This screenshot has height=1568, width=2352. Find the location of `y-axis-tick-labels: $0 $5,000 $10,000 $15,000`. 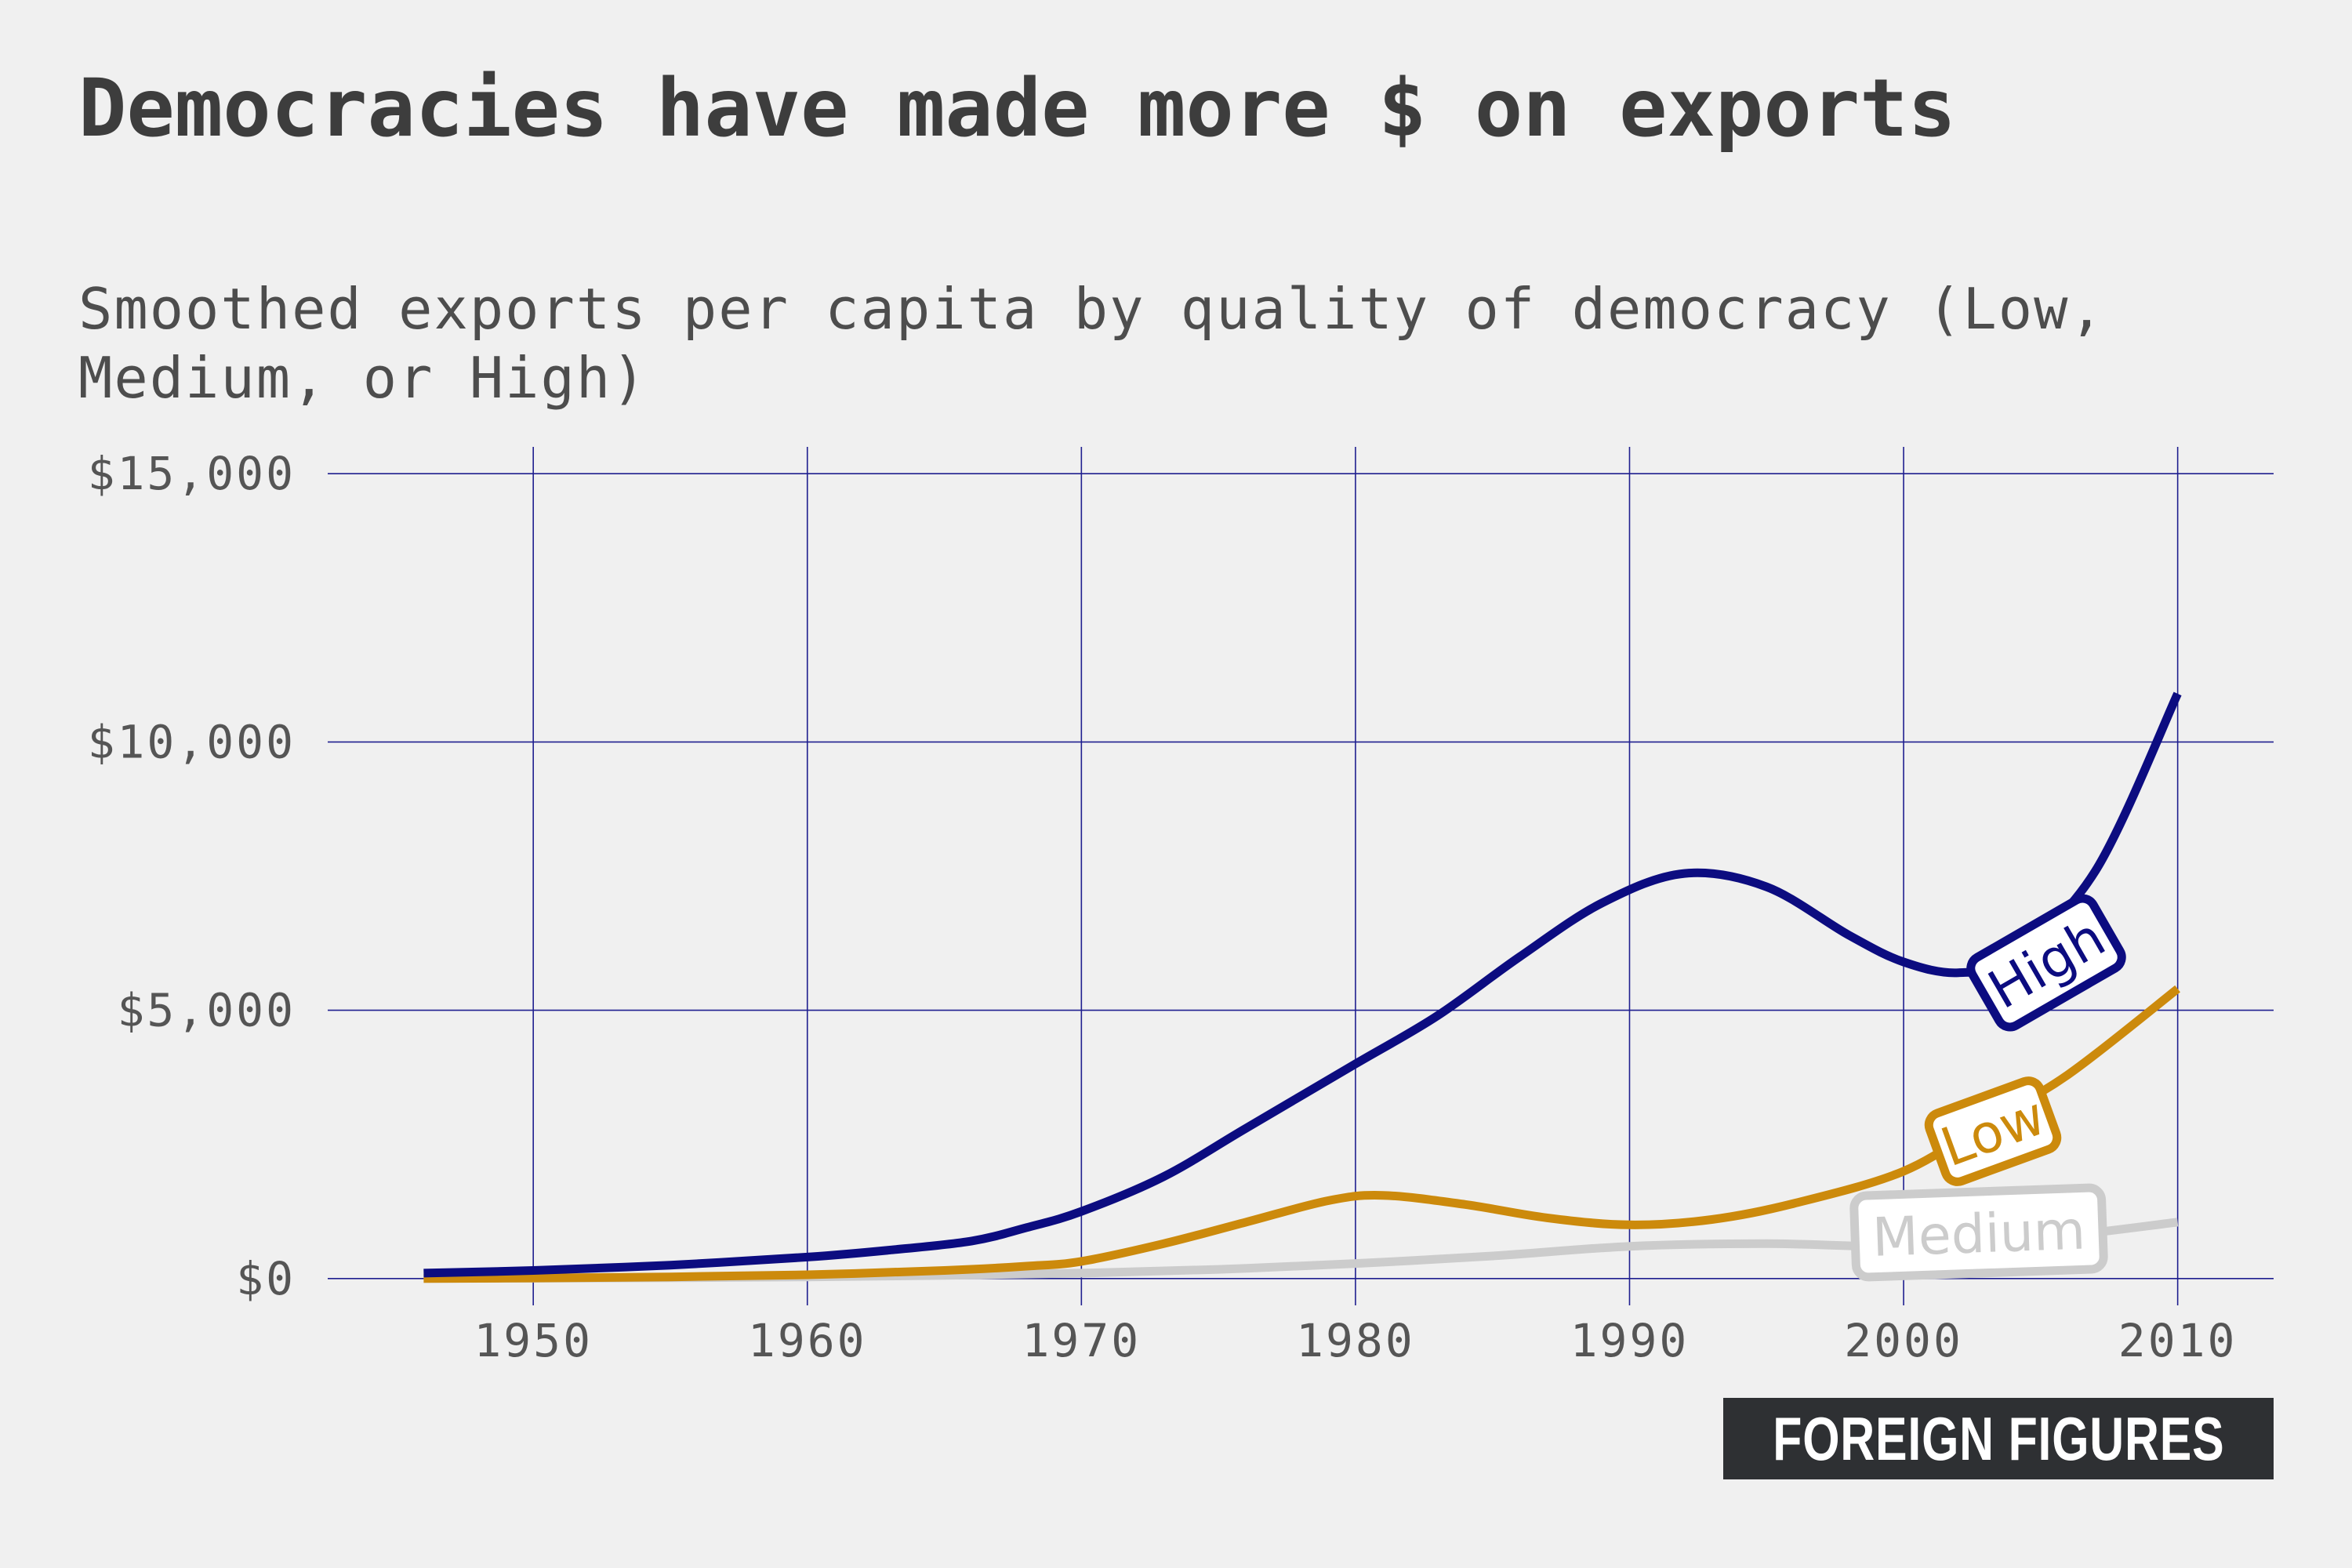

y-axis-tick-labels: $0 $5,000 $10,000 $15,000 is located at coordinates (192, 876).